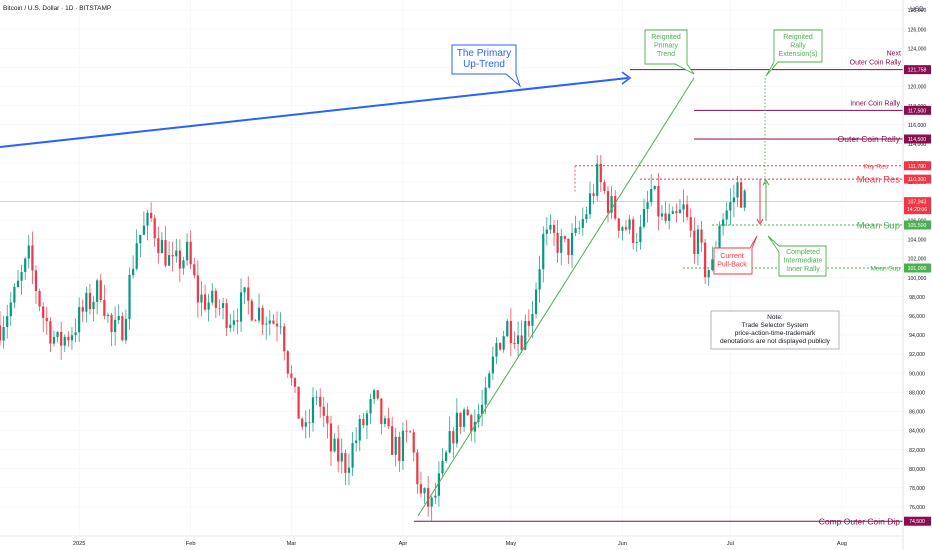 The width and height of the screenshot is (932, 550). What do you see at coordinates (876, 59) in the screenshot?
I see `level-name-label: Next Outer Coin Rally` at bounding box center [876, 59].